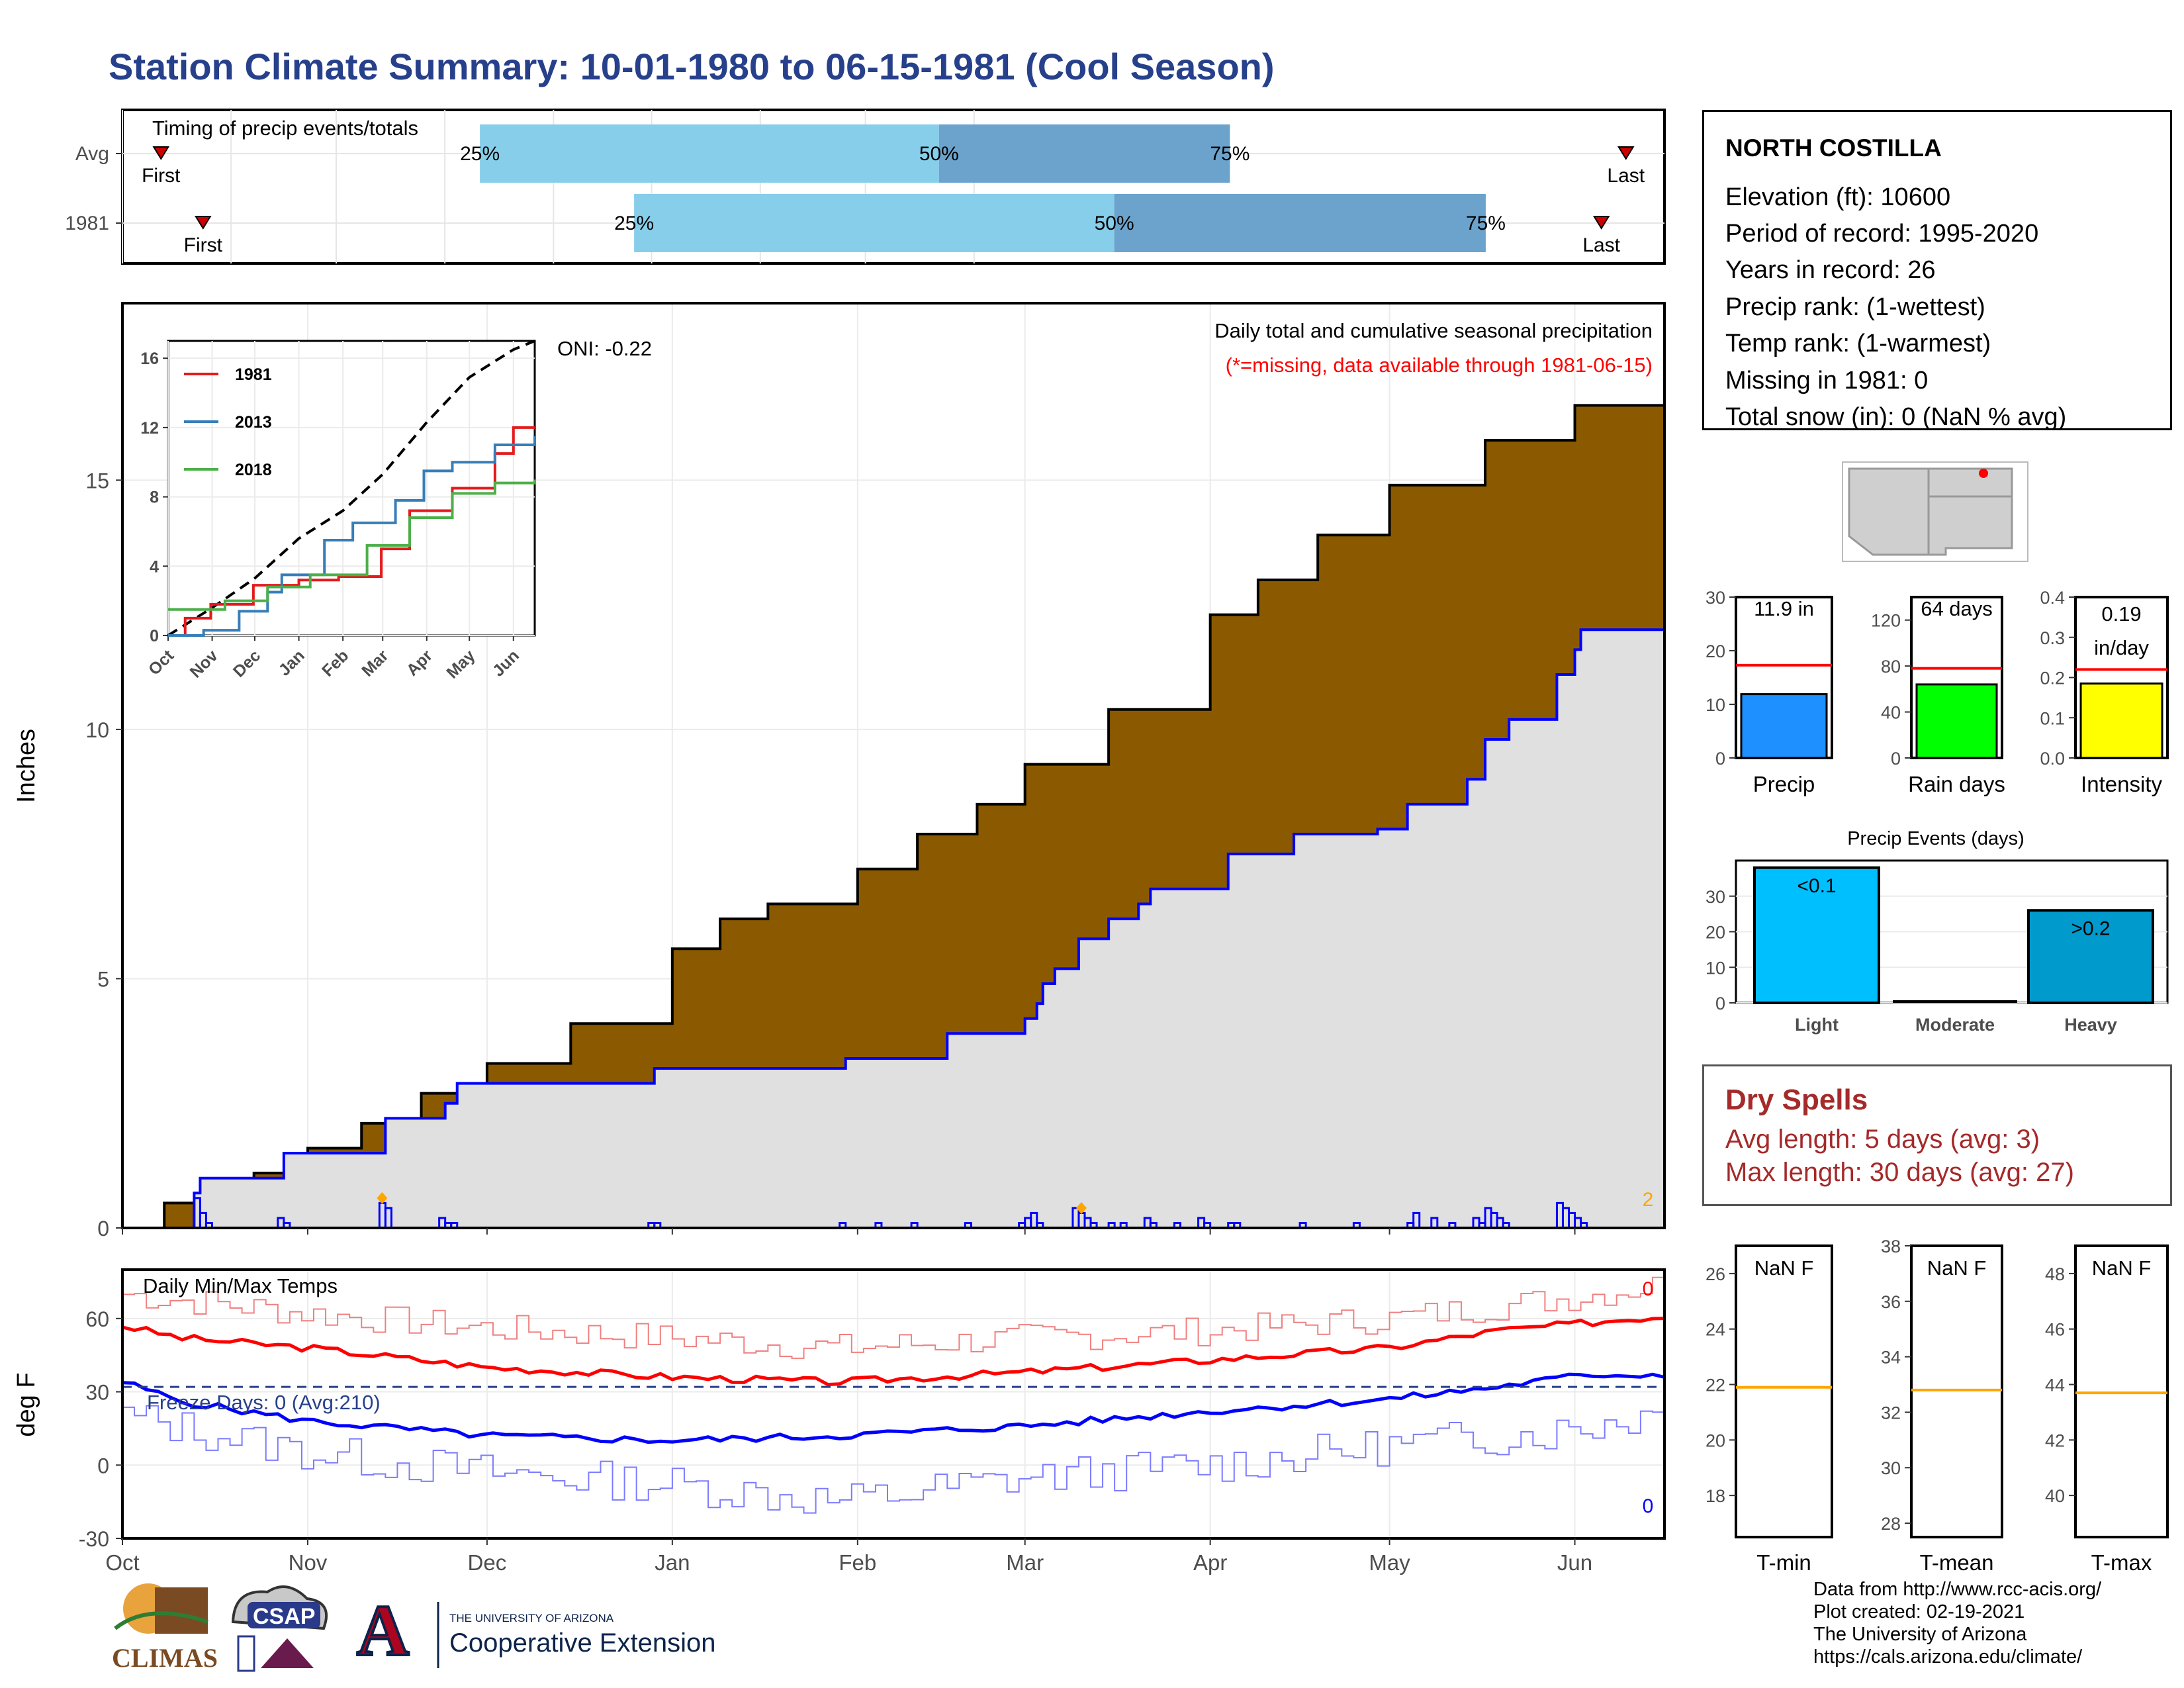 Image resolution: width=2184 pixels, height=1688 pixels. What do you see at coordinates (1891, 1524) in the screenshot?
I see `temp-box-tick-label: 28` at bounding box center [1891, 1524].